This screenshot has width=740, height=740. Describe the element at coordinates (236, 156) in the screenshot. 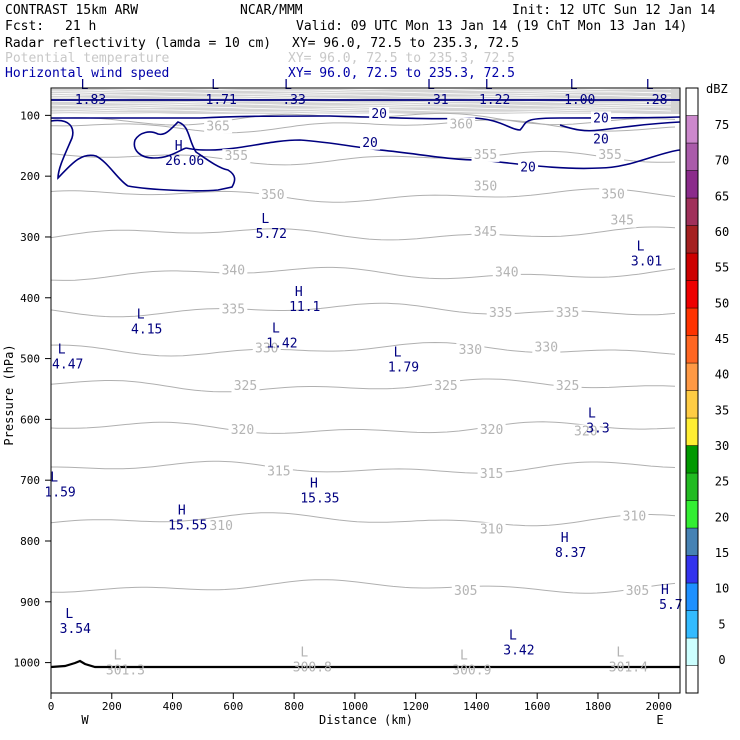

I see `theta-label: 355` at that location.